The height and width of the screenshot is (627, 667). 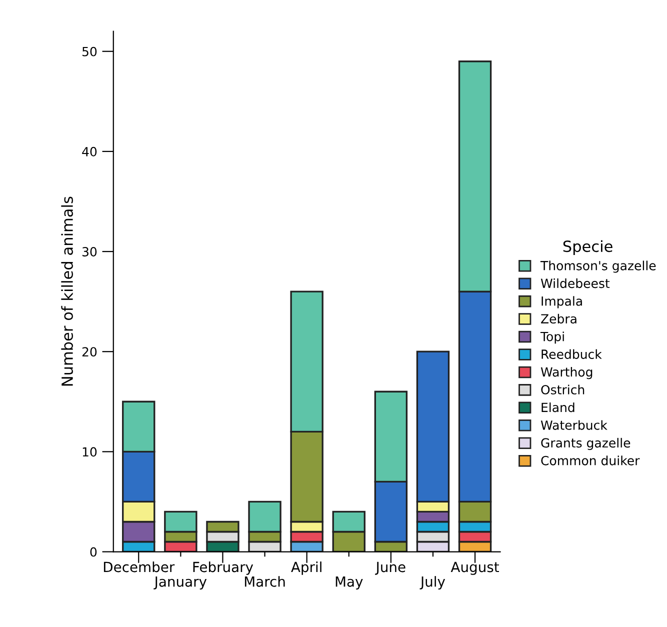 What do you see at coordinates (474, 568) in the screenshot?
I see `x-tick-label: August` at bounding box center [474, 568].